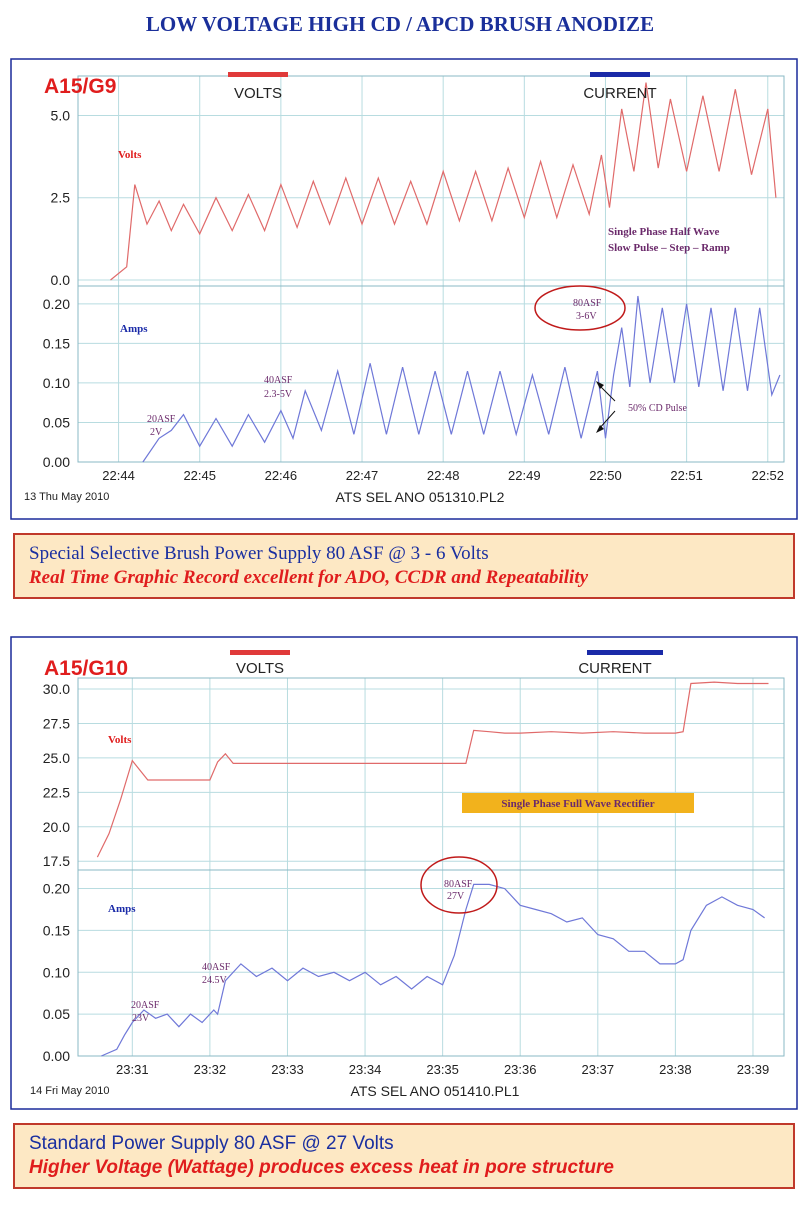  I want to click on page-title: LOW VOLTAGE HIGH CD / APCD BRUSH ANODIZE, so click(400, 24).